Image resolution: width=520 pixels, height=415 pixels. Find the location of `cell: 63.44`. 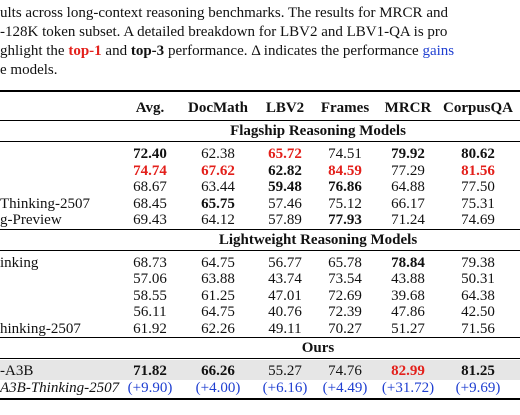

cell: 63.44 is located at coordinates (218, 187).